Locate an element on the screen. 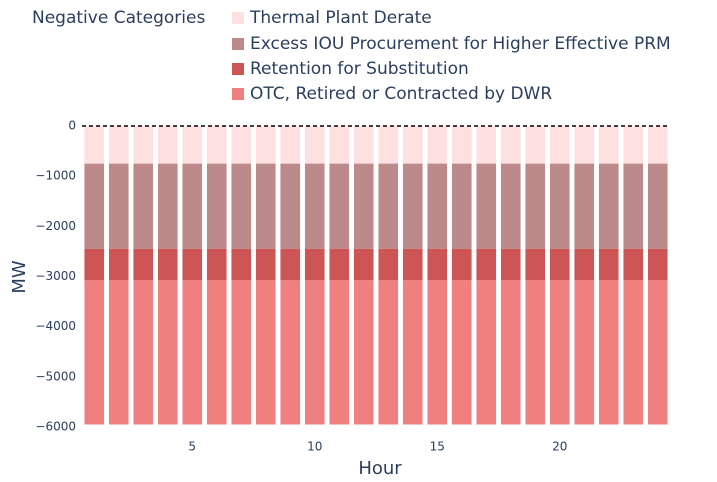 This screenshot has width=717, height=482. x-tick-label: 20 is located at coordinates (559, 447).